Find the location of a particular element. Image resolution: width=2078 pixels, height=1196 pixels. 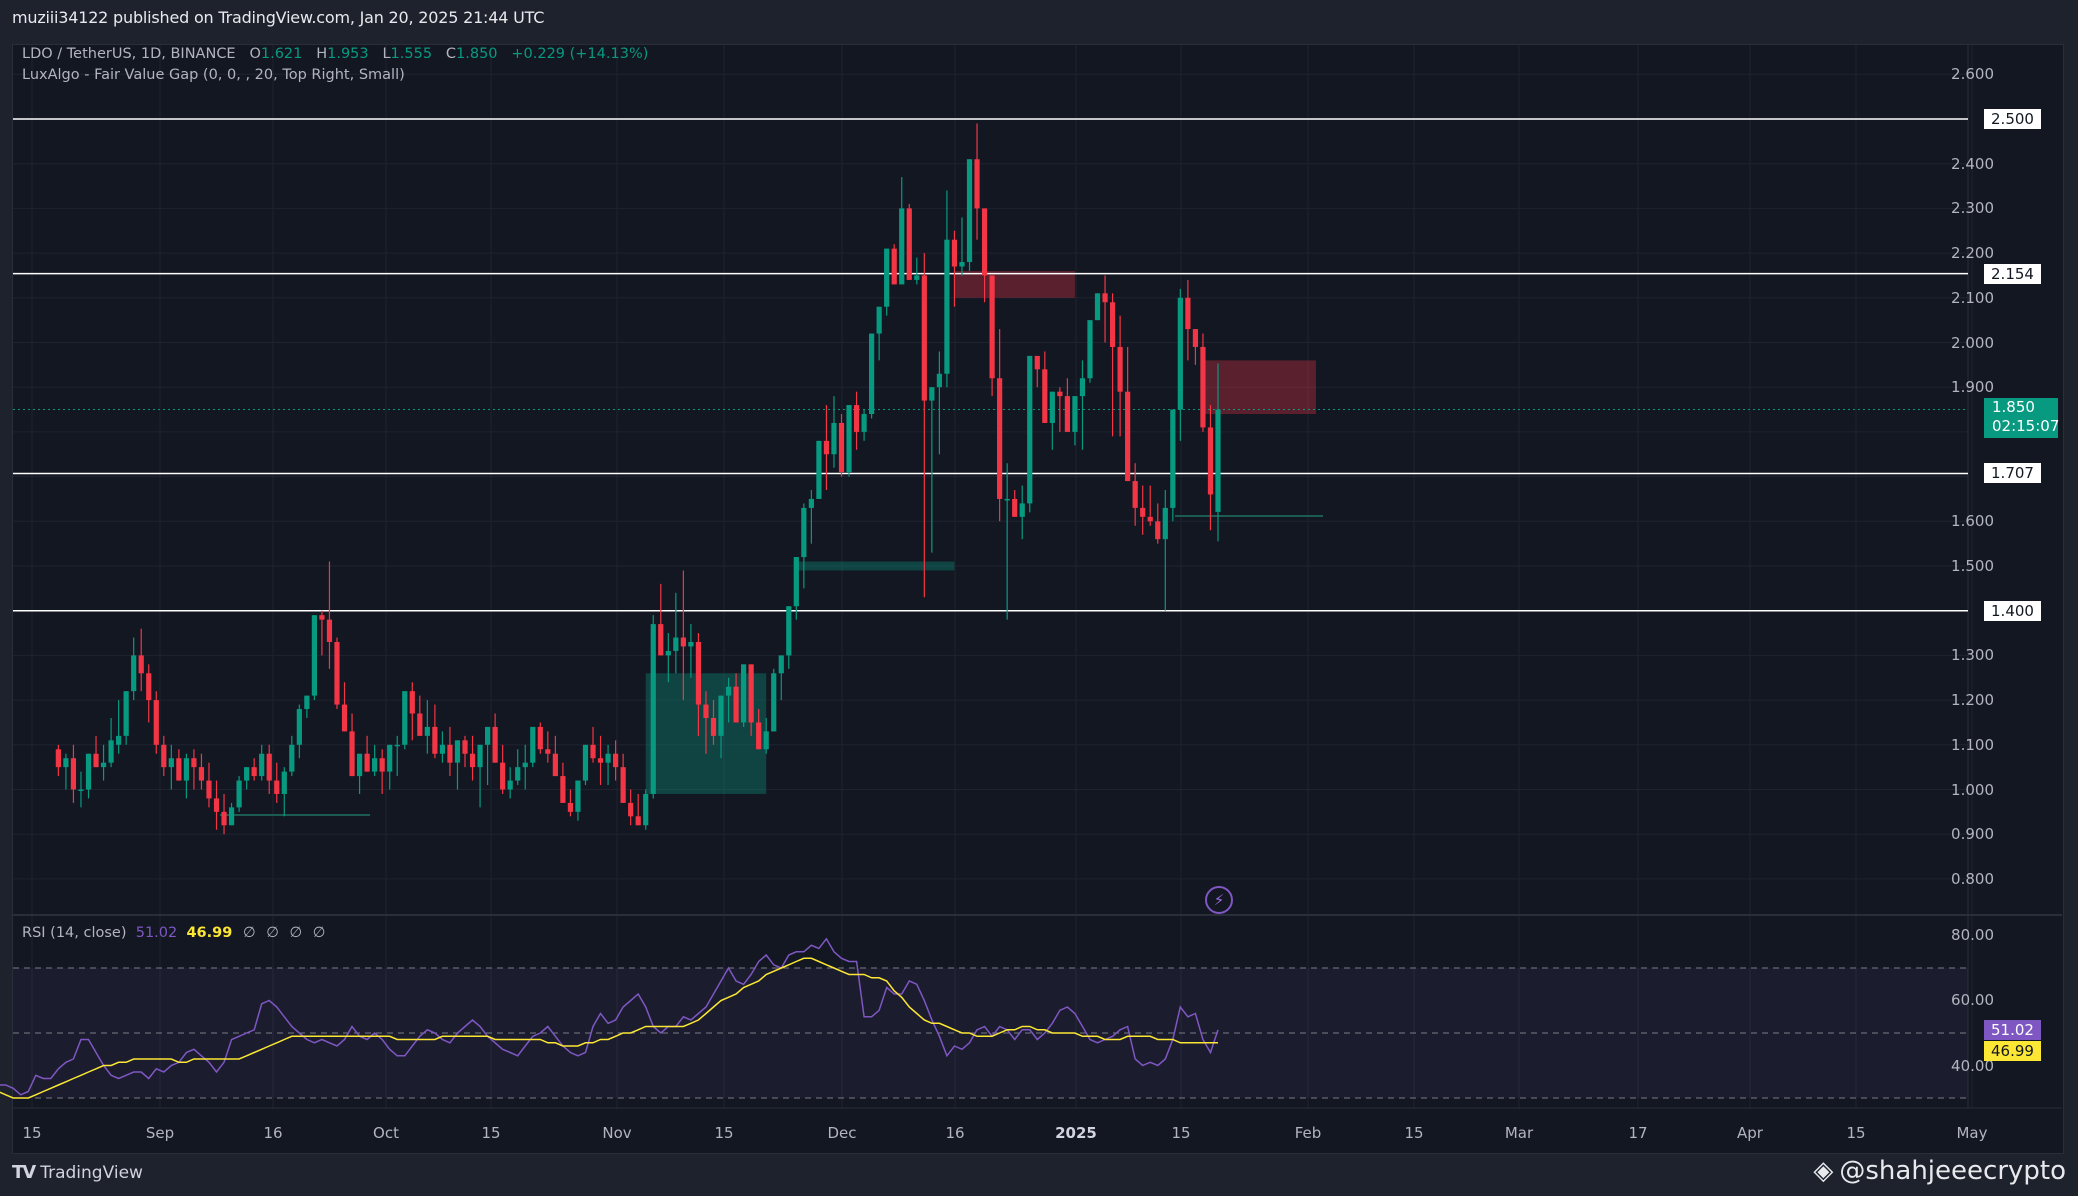

price-tick: 1.900 is located at coordinates (1972, 387).